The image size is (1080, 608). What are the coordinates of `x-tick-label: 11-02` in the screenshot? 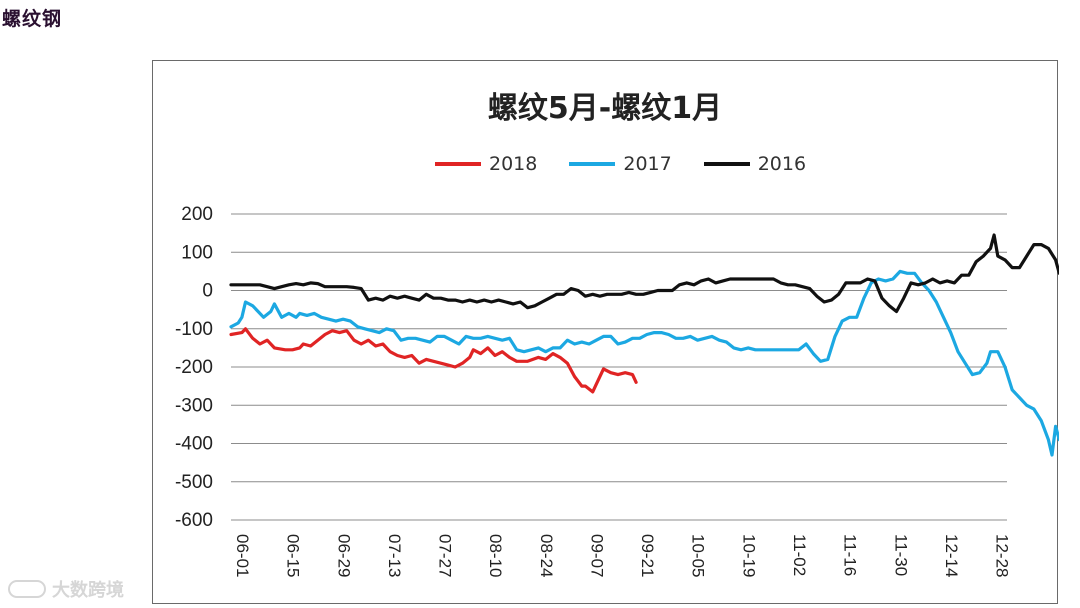 It's located at (799, 555).